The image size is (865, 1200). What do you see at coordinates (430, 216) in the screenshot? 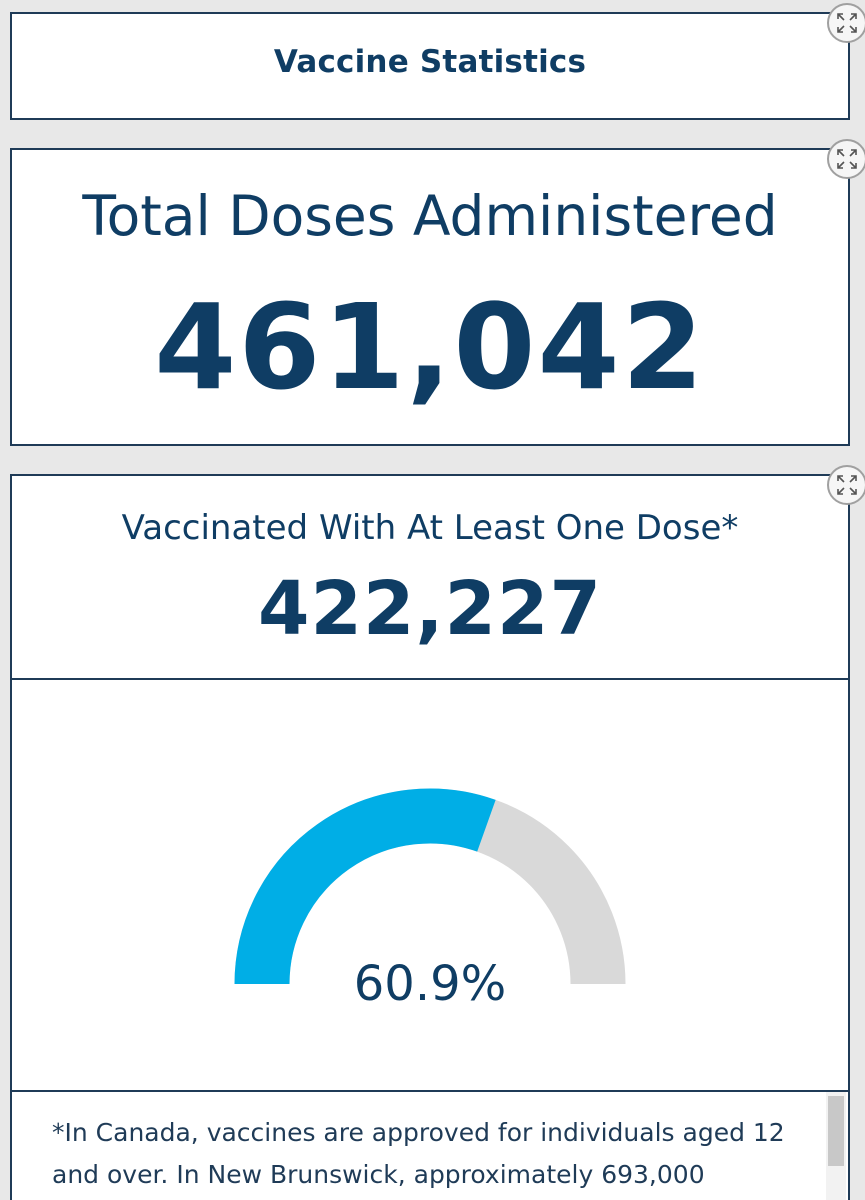
I see `total-doses-label: Total Doses Administered` at bounding box center [430, 216].